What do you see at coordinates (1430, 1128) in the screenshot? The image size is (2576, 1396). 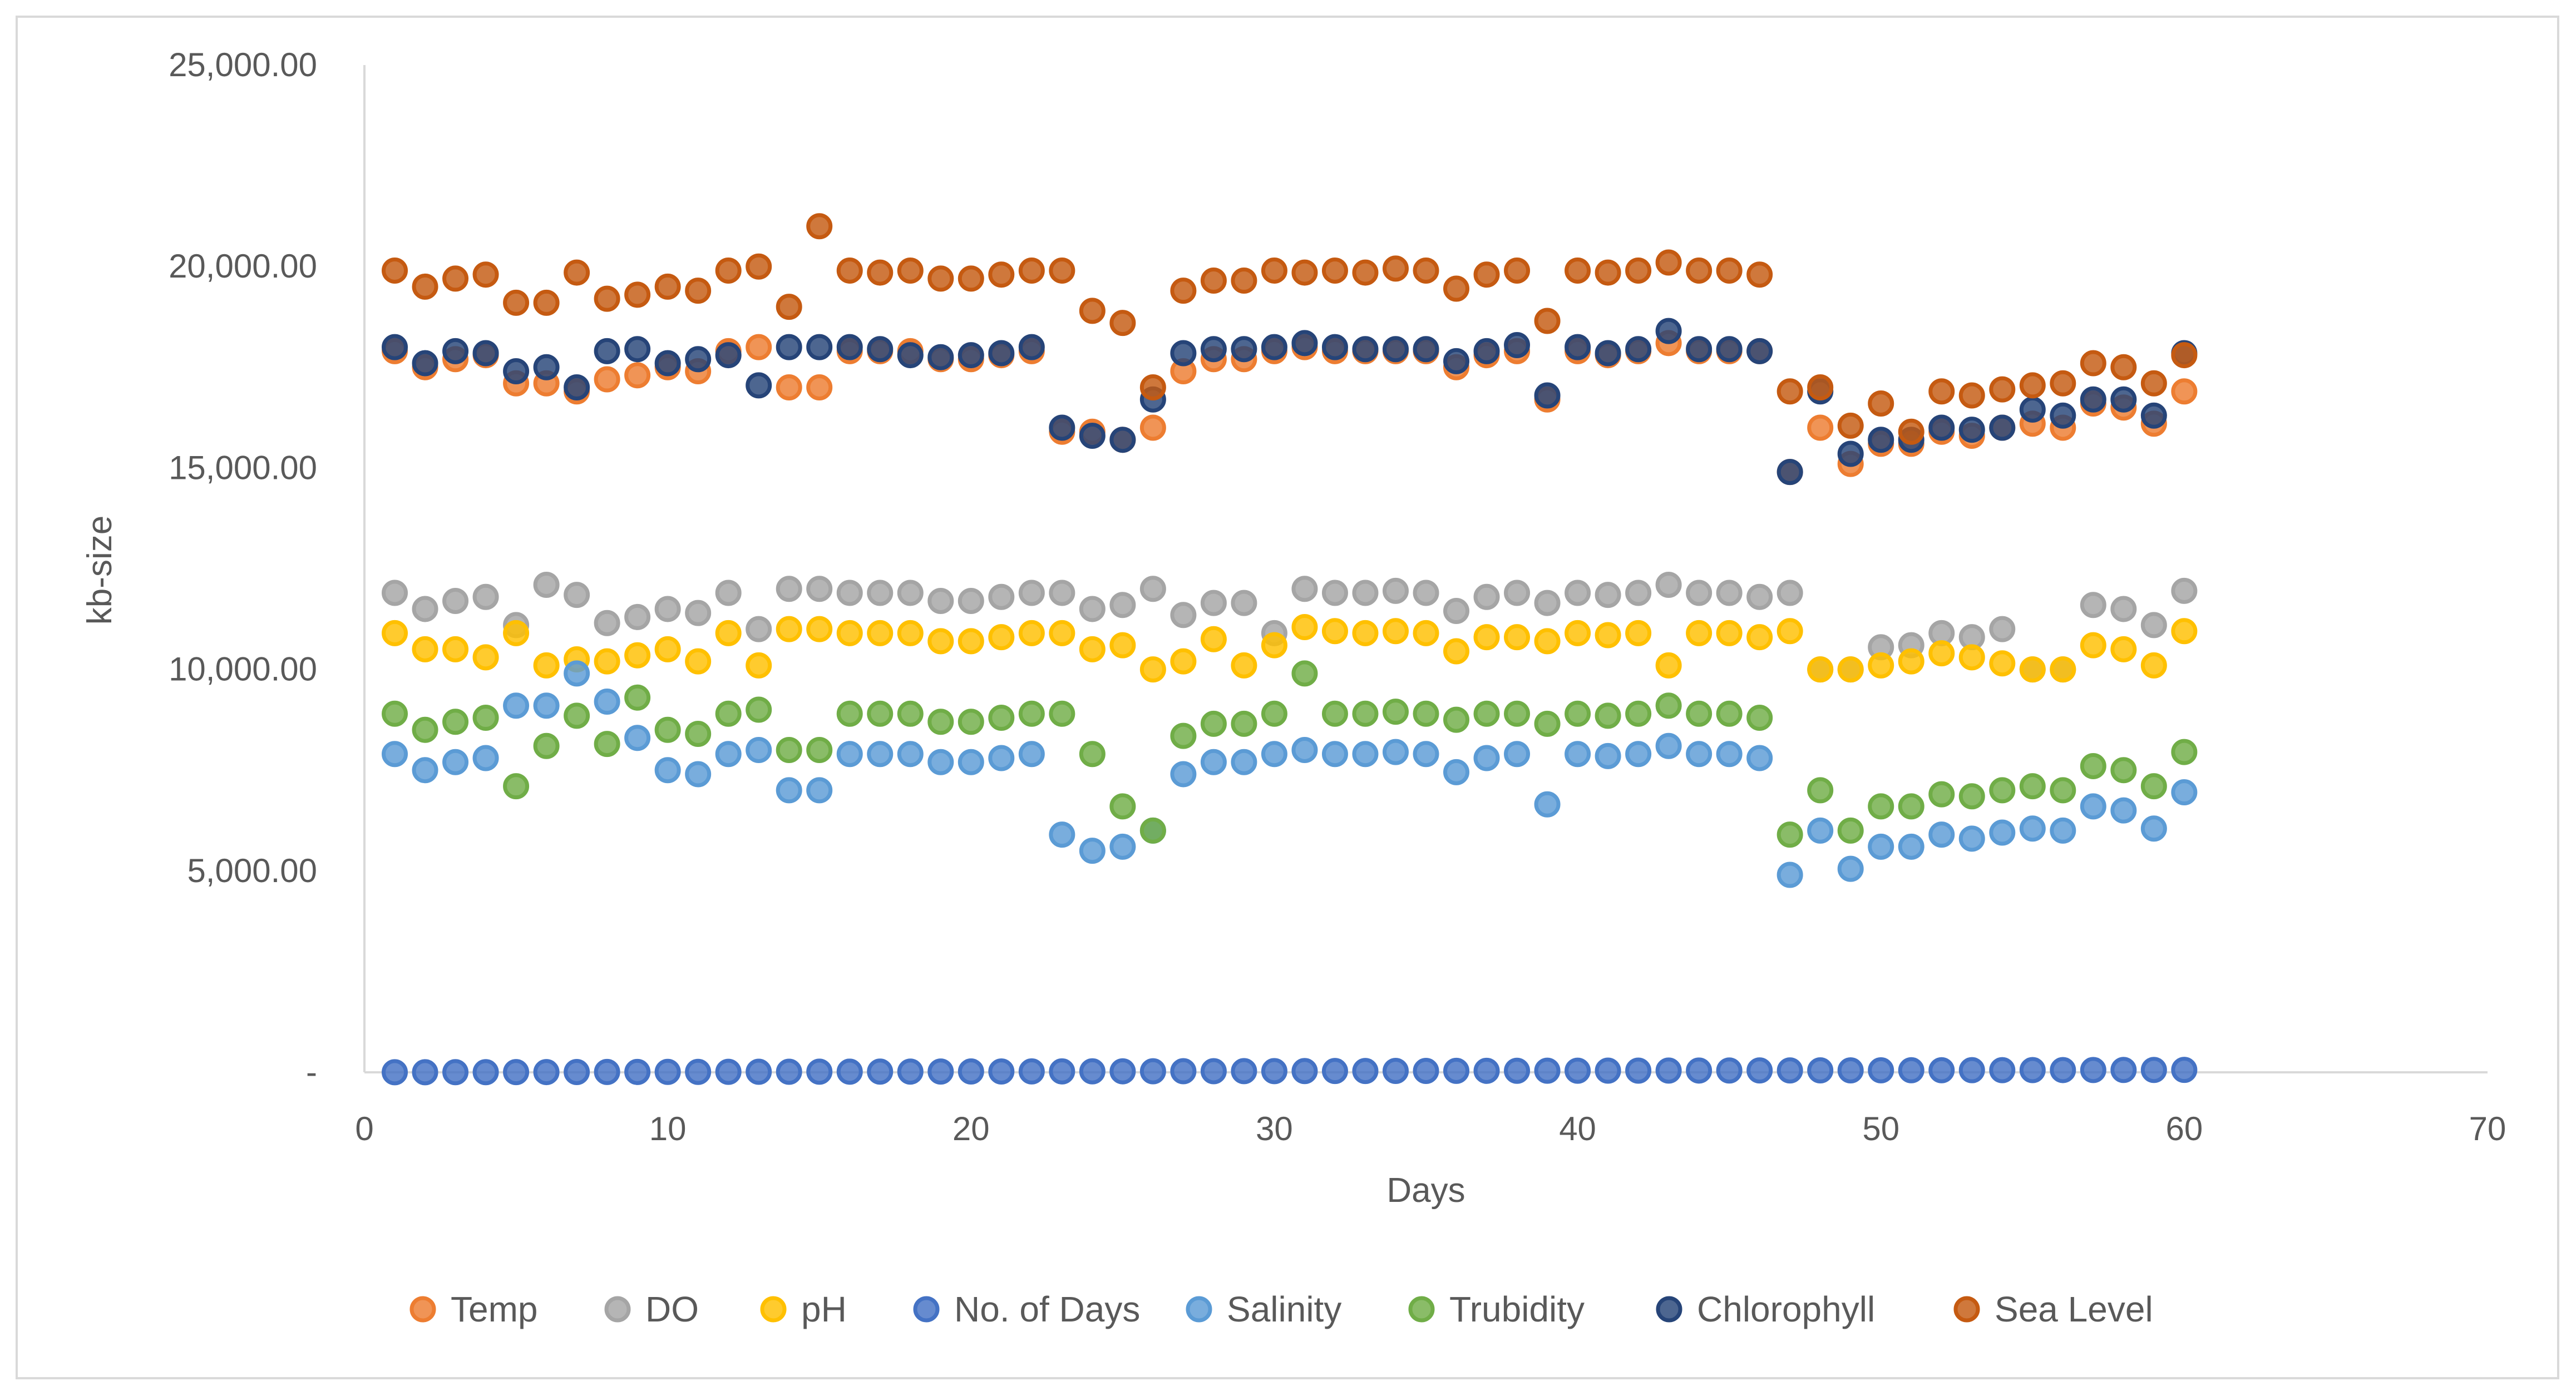 I see `x-axis-ticks: 0 10 20 30 40 50 60 70` at bounding box center [1430, 1128].